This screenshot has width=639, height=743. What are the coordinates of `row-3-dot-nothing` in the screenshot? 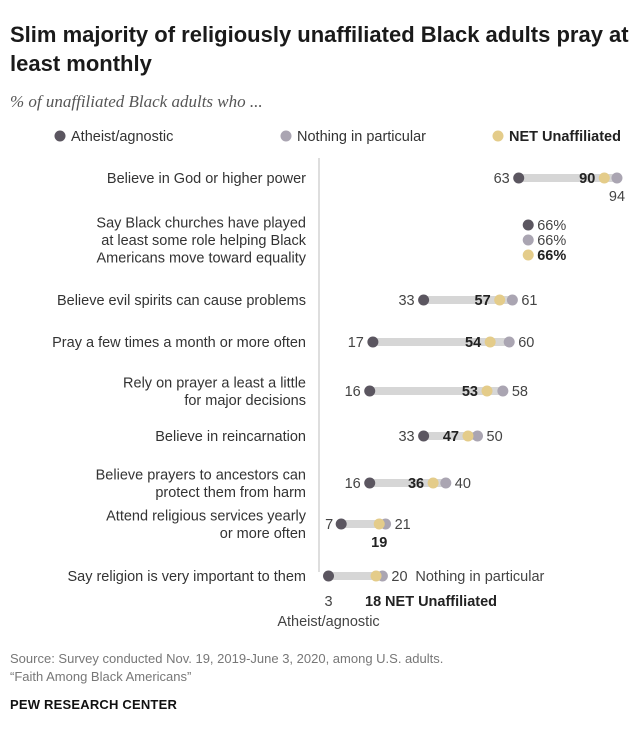 It's located at (512, 300).